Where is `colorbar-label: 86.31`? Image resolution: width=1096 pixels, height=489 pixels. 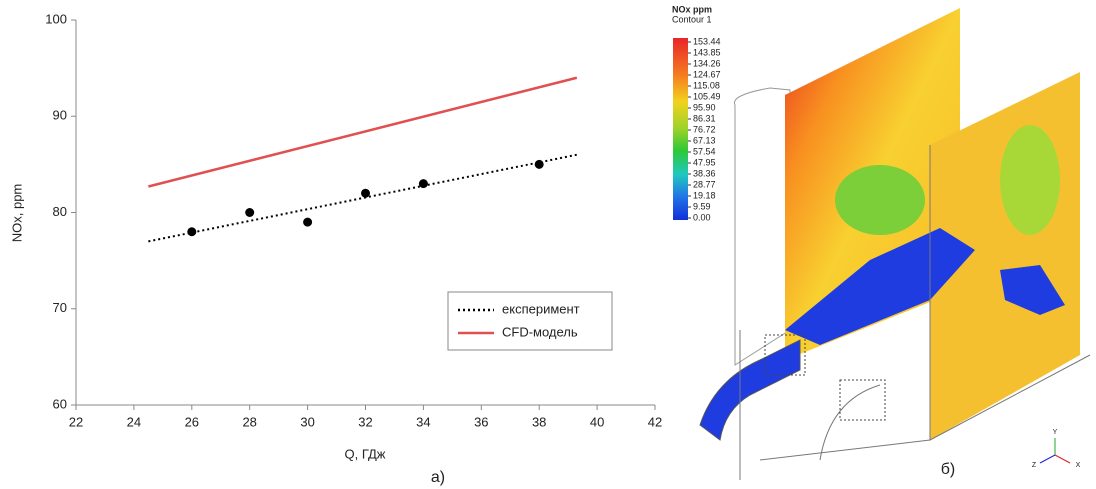 colorbar-label: 86.31 is located at coordinates (704, 118).